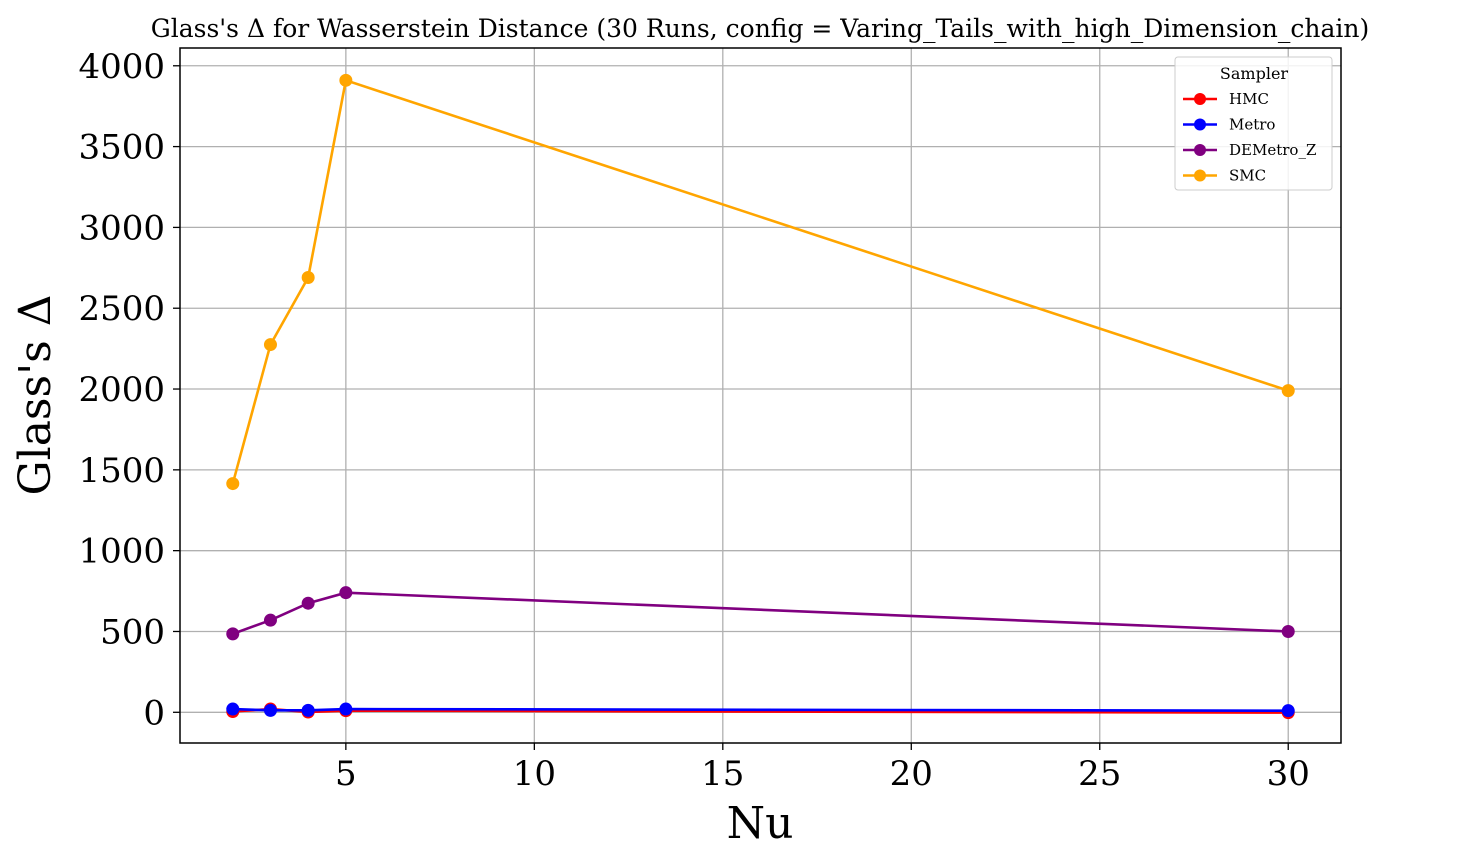 The width and height of the screenshot is (1484, 862). I want to click on y-axis-ticks: 0 500 1000 1500 2000 2500 3000 3500 4000, so click(129, 390).